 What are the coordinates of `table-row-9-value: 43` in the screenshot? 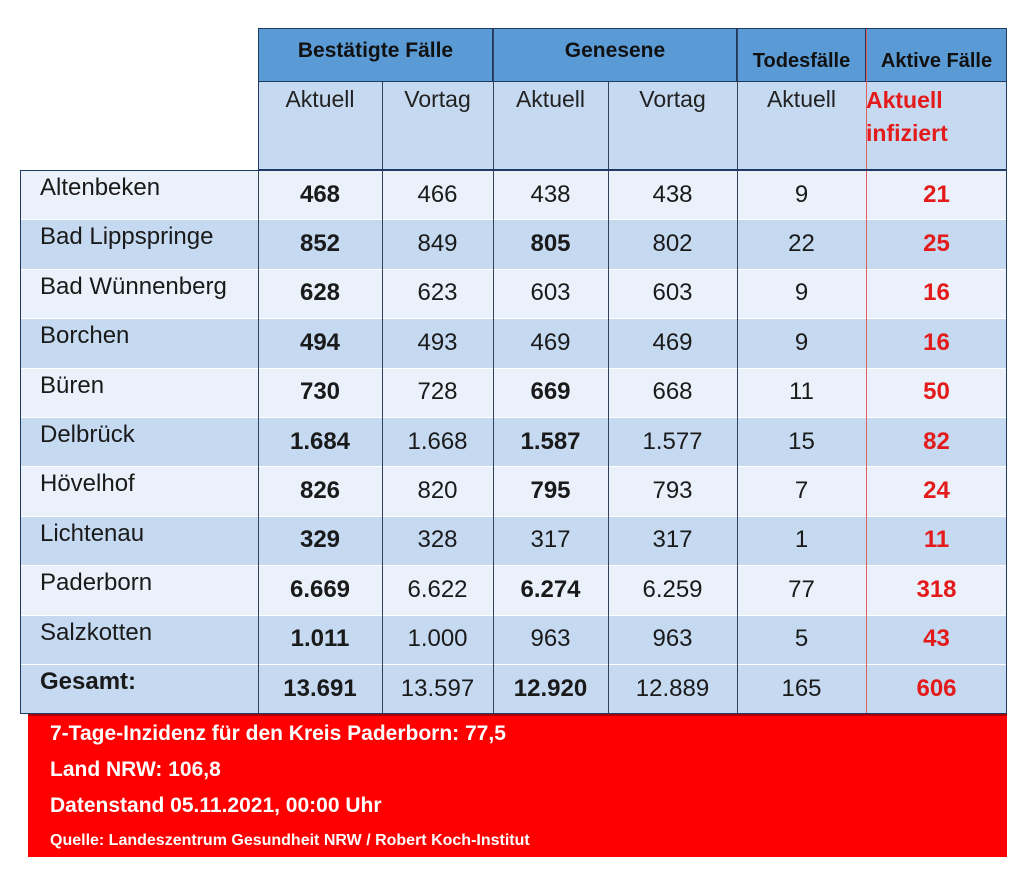 It's located at (936, 639).